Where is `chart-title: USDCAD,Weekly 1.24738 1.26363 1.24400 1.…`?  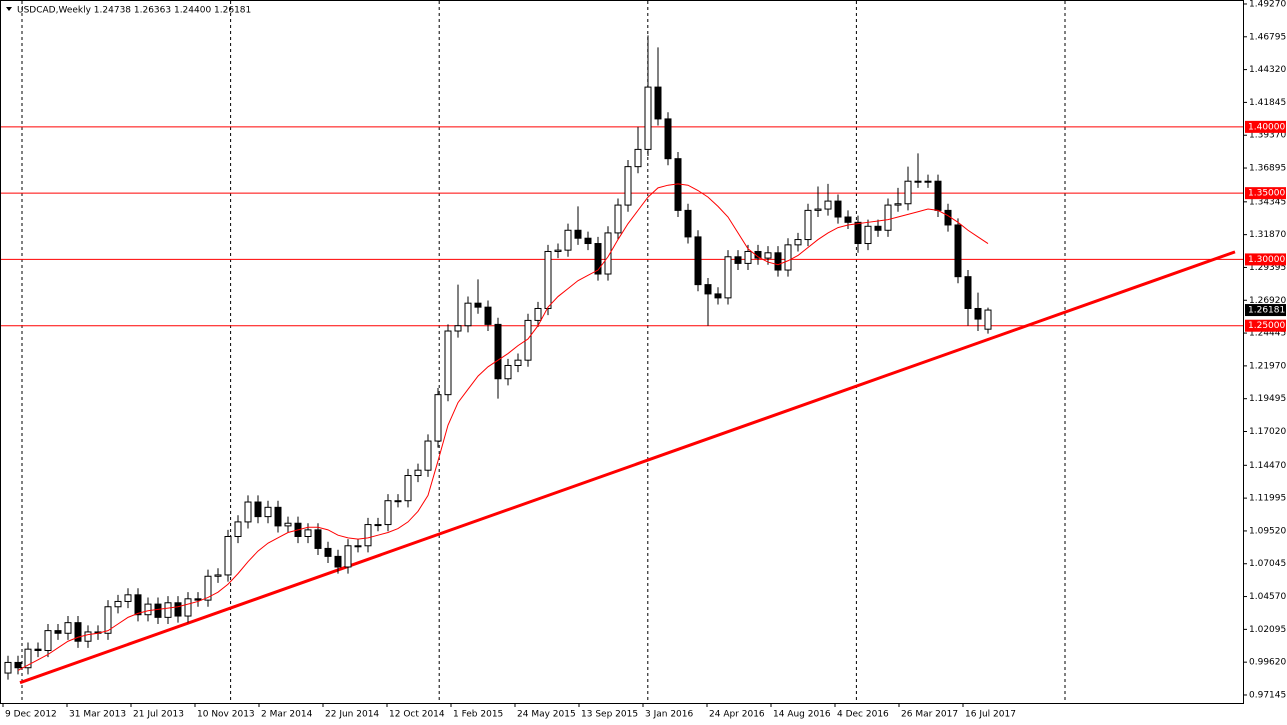 chart-title: USDCAD,Weekly 1.24738 1.26363 1.24400 1.… is located at coordinates (134, 11).